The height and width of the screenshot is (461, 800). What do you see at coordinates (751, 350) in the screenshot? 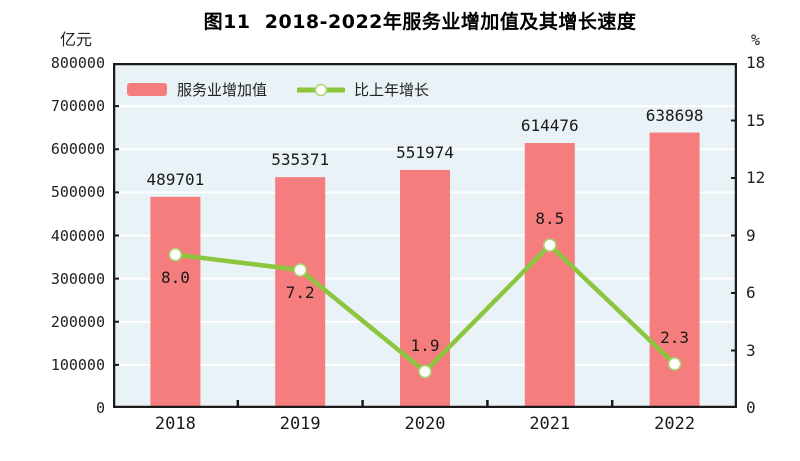
I see `y-axis-right-label: 3` at bounding box center [751, 350].